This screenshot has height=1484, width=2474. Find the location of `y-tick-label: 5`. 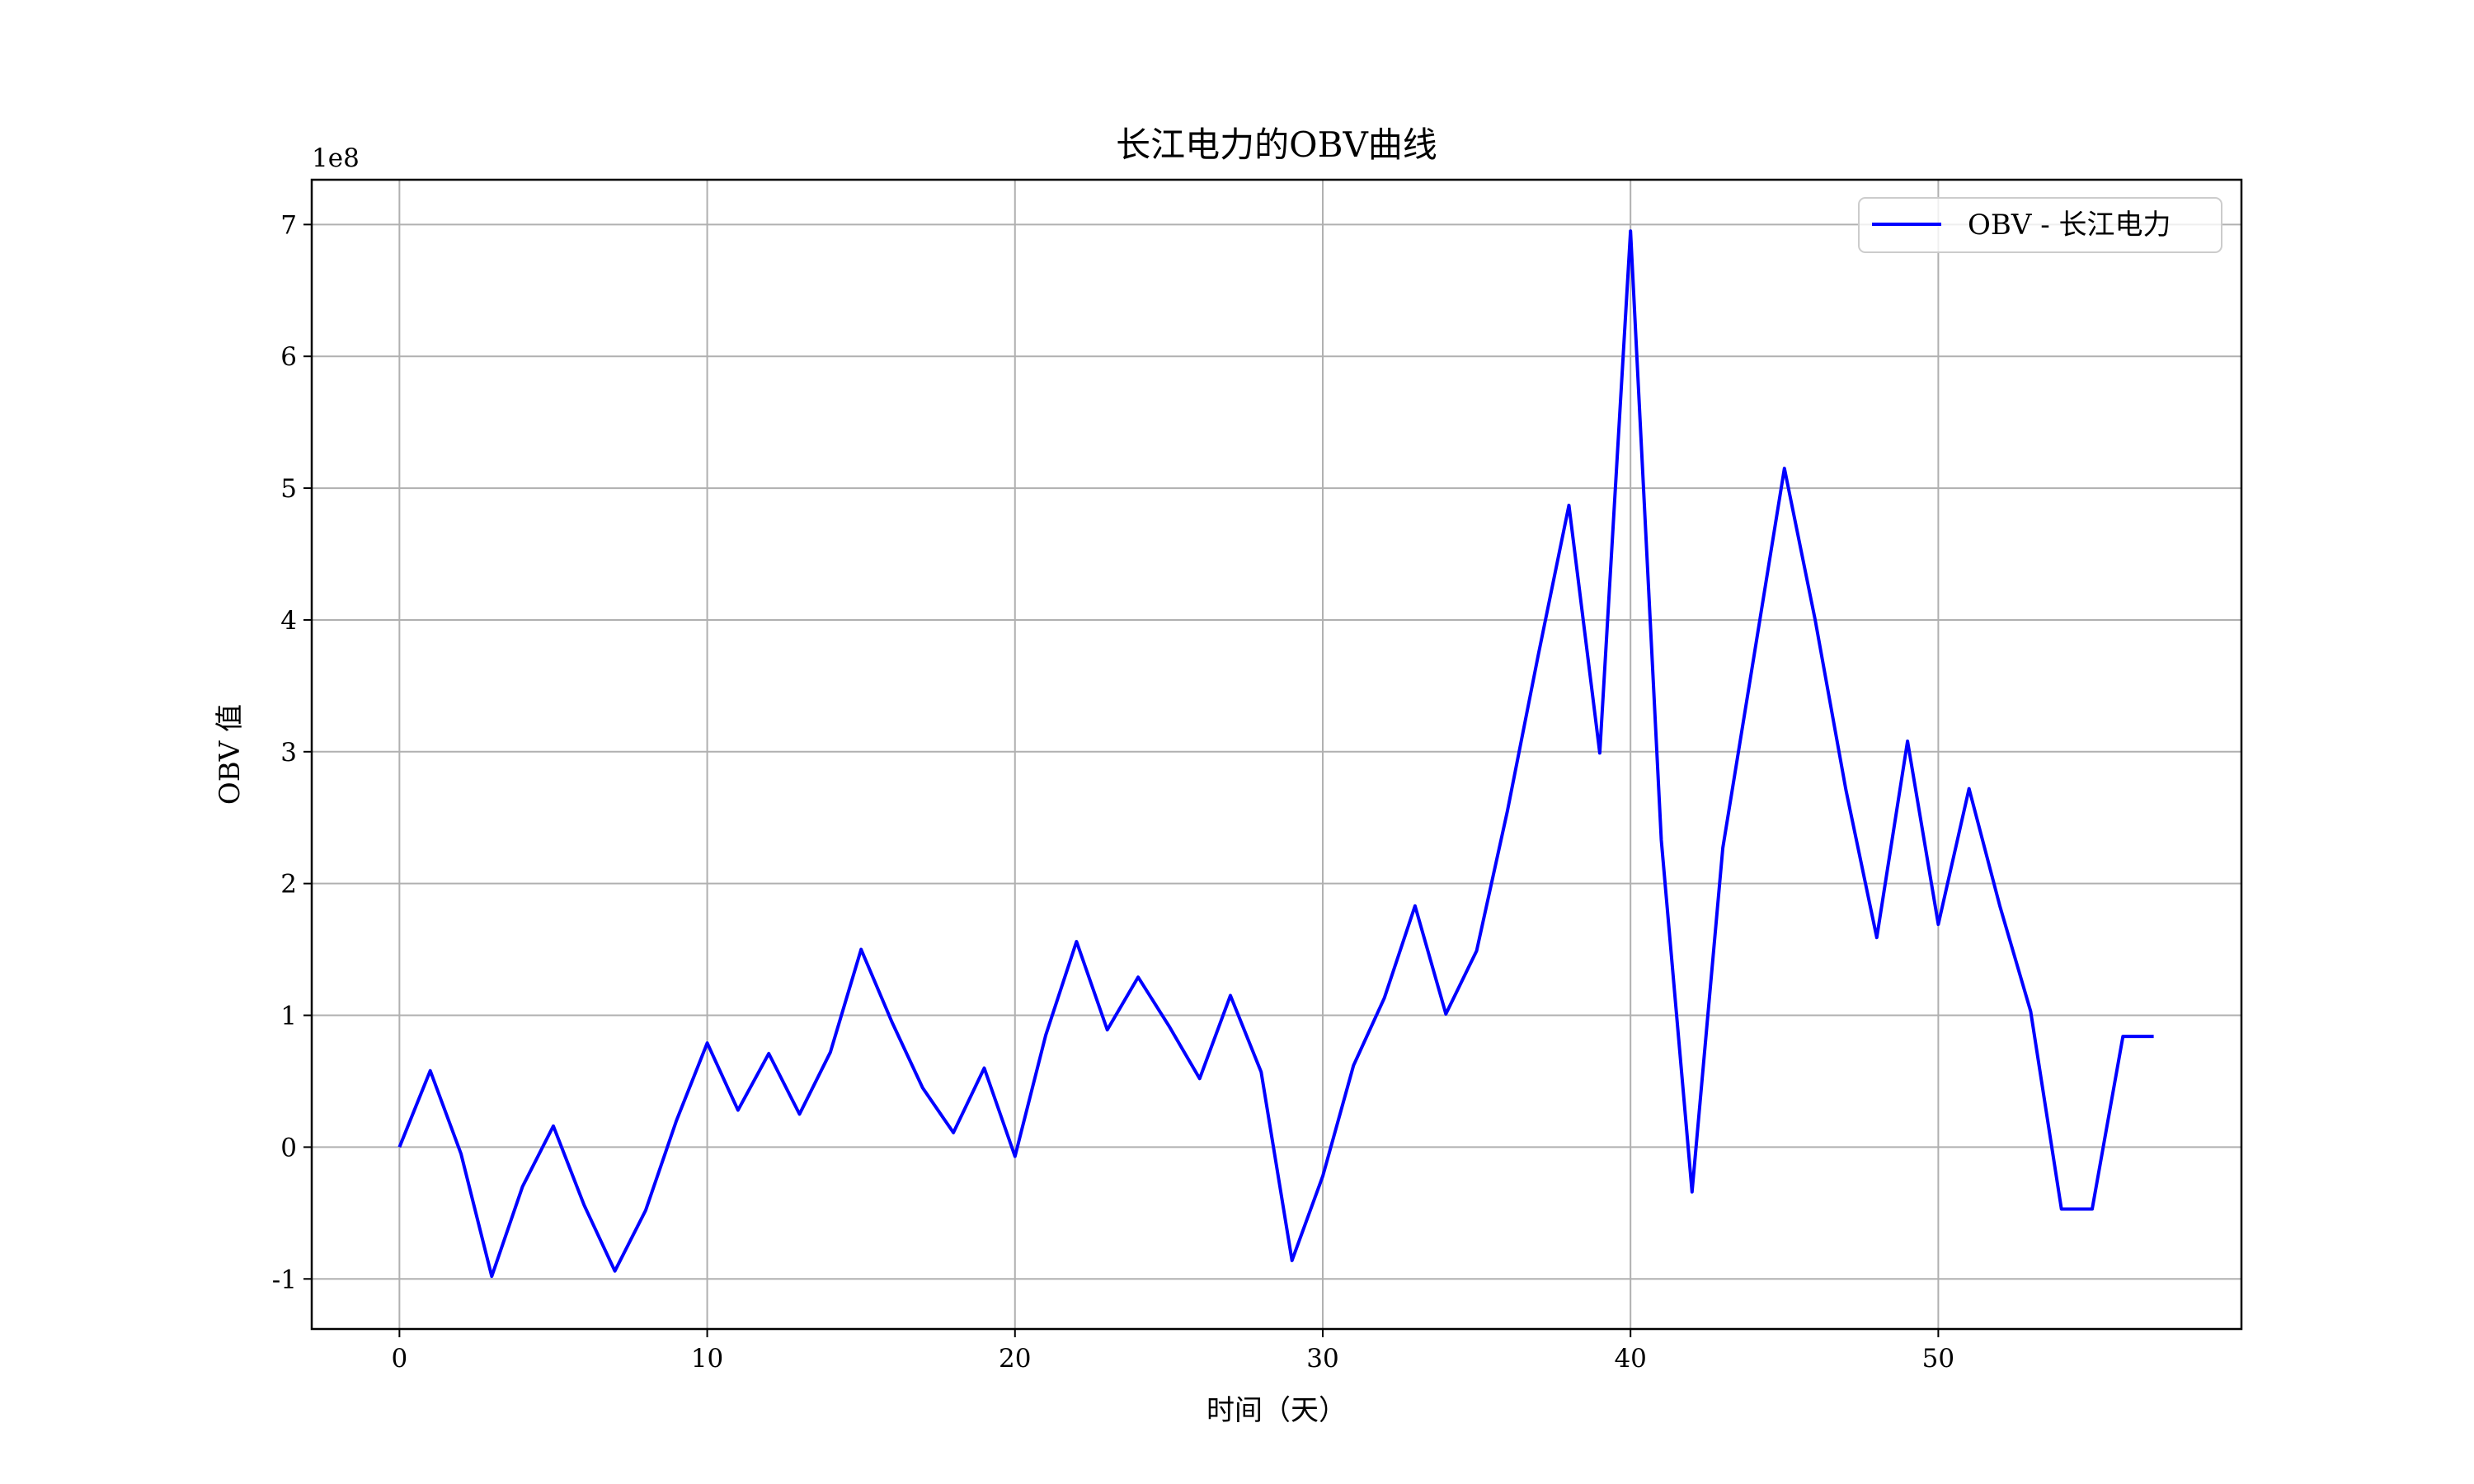

y-tick-label: 5 is located at coordinates (288, 489).